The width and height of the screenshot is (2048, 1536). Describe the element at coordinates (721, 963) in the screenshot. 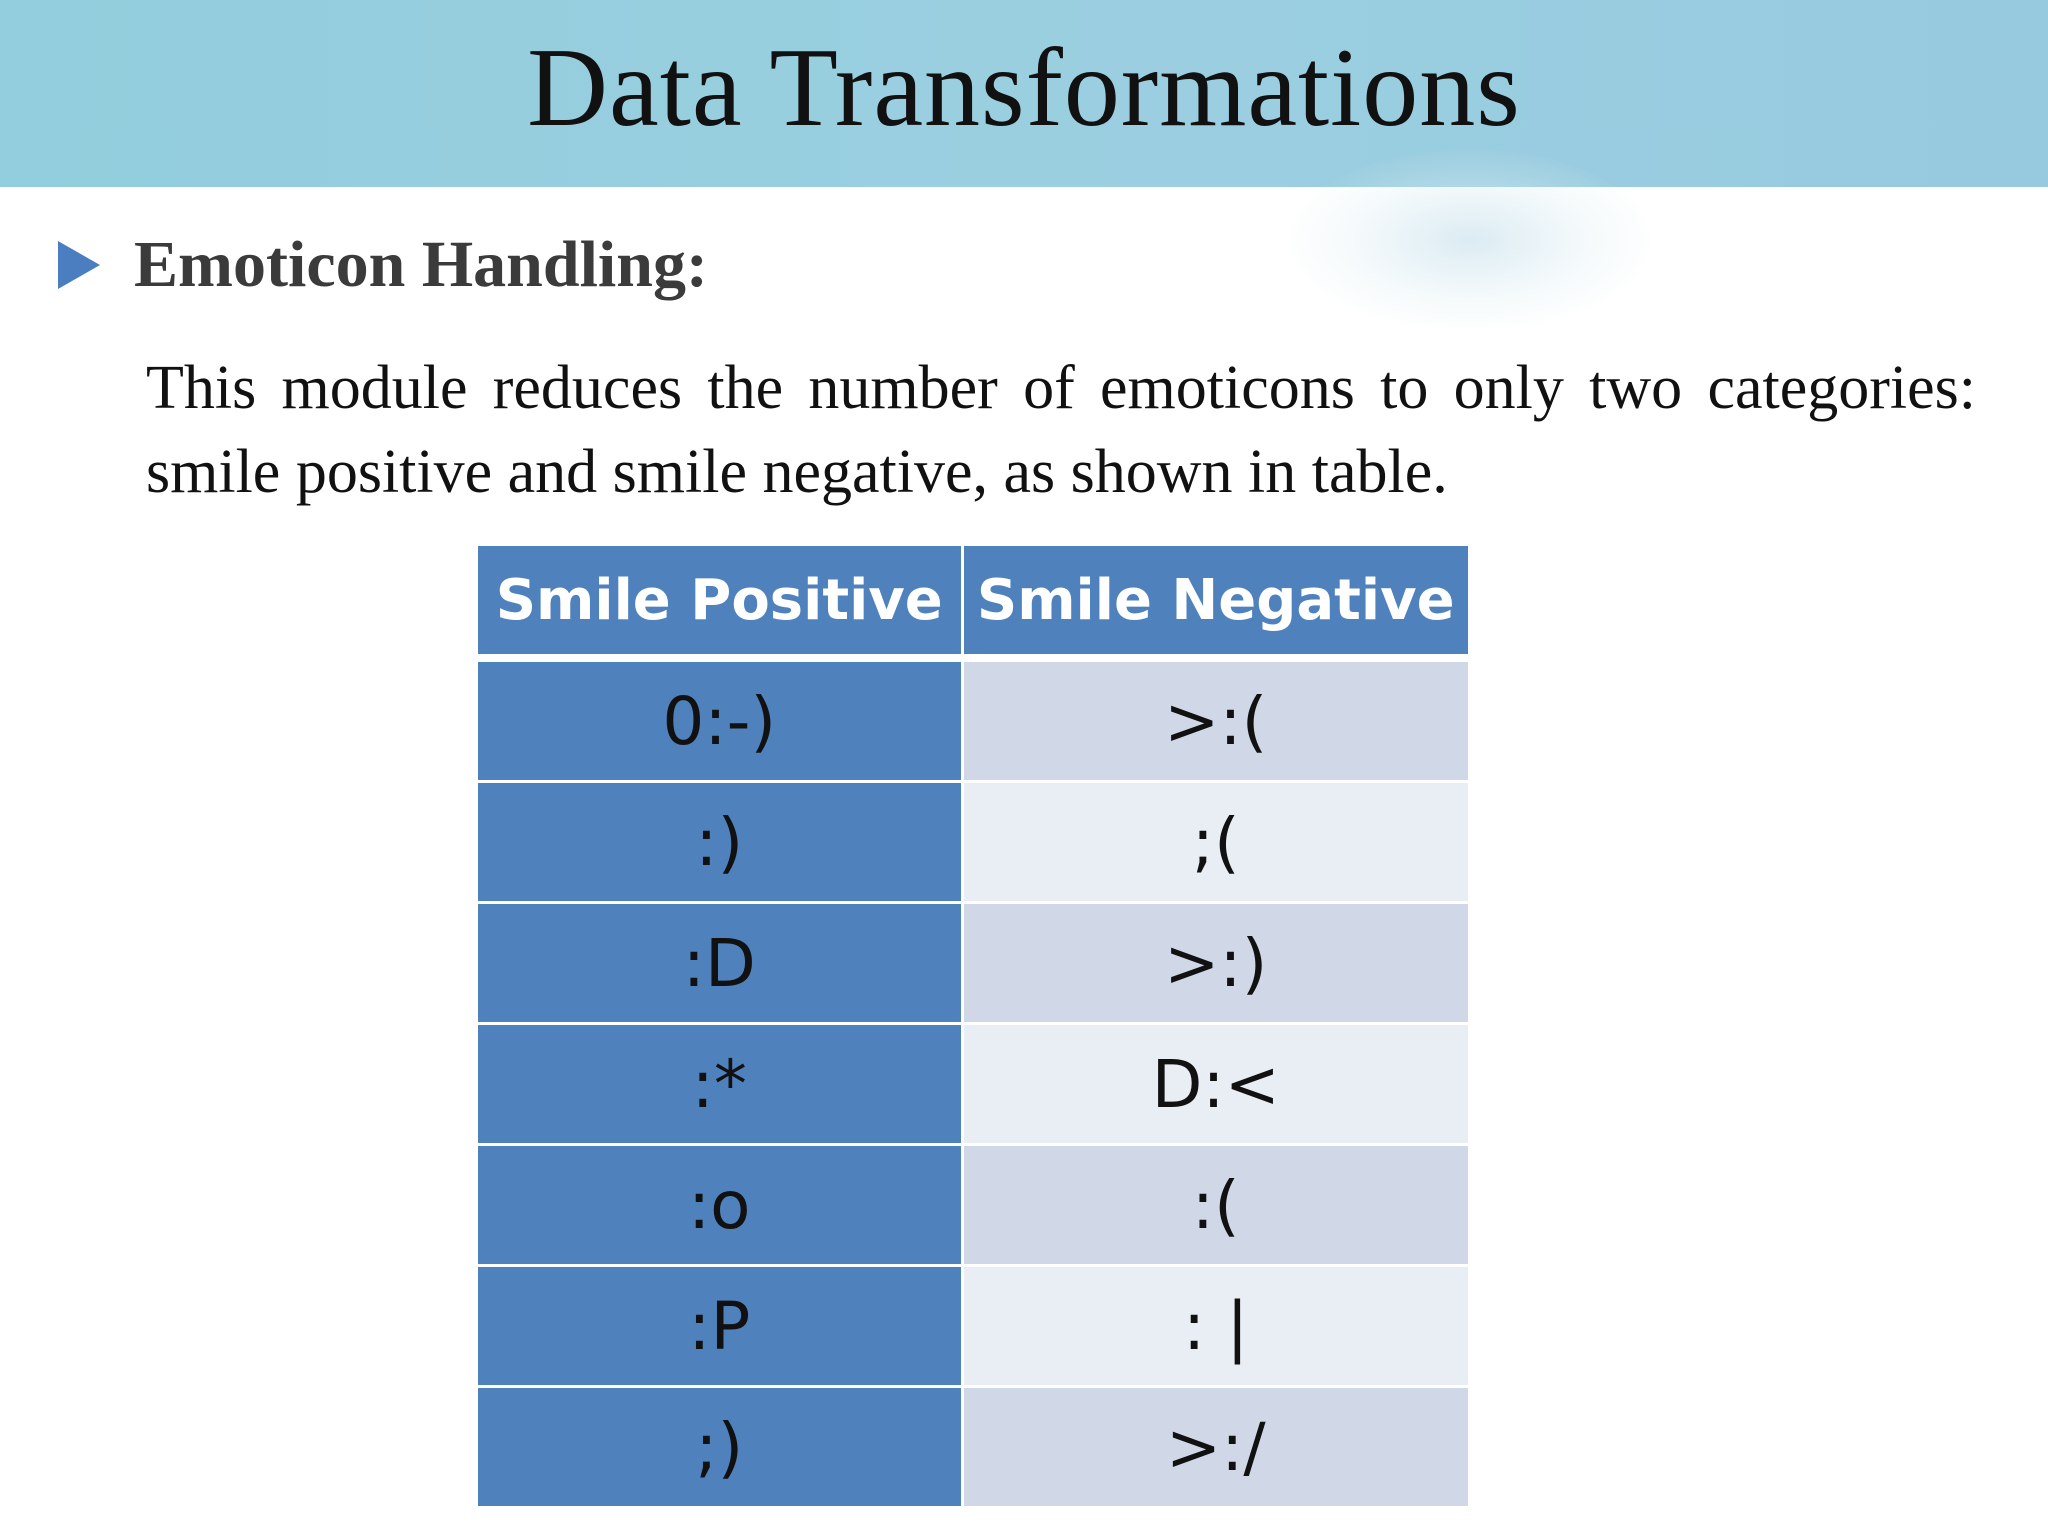

I see `positive-emoticon-cell: :D` at that location.